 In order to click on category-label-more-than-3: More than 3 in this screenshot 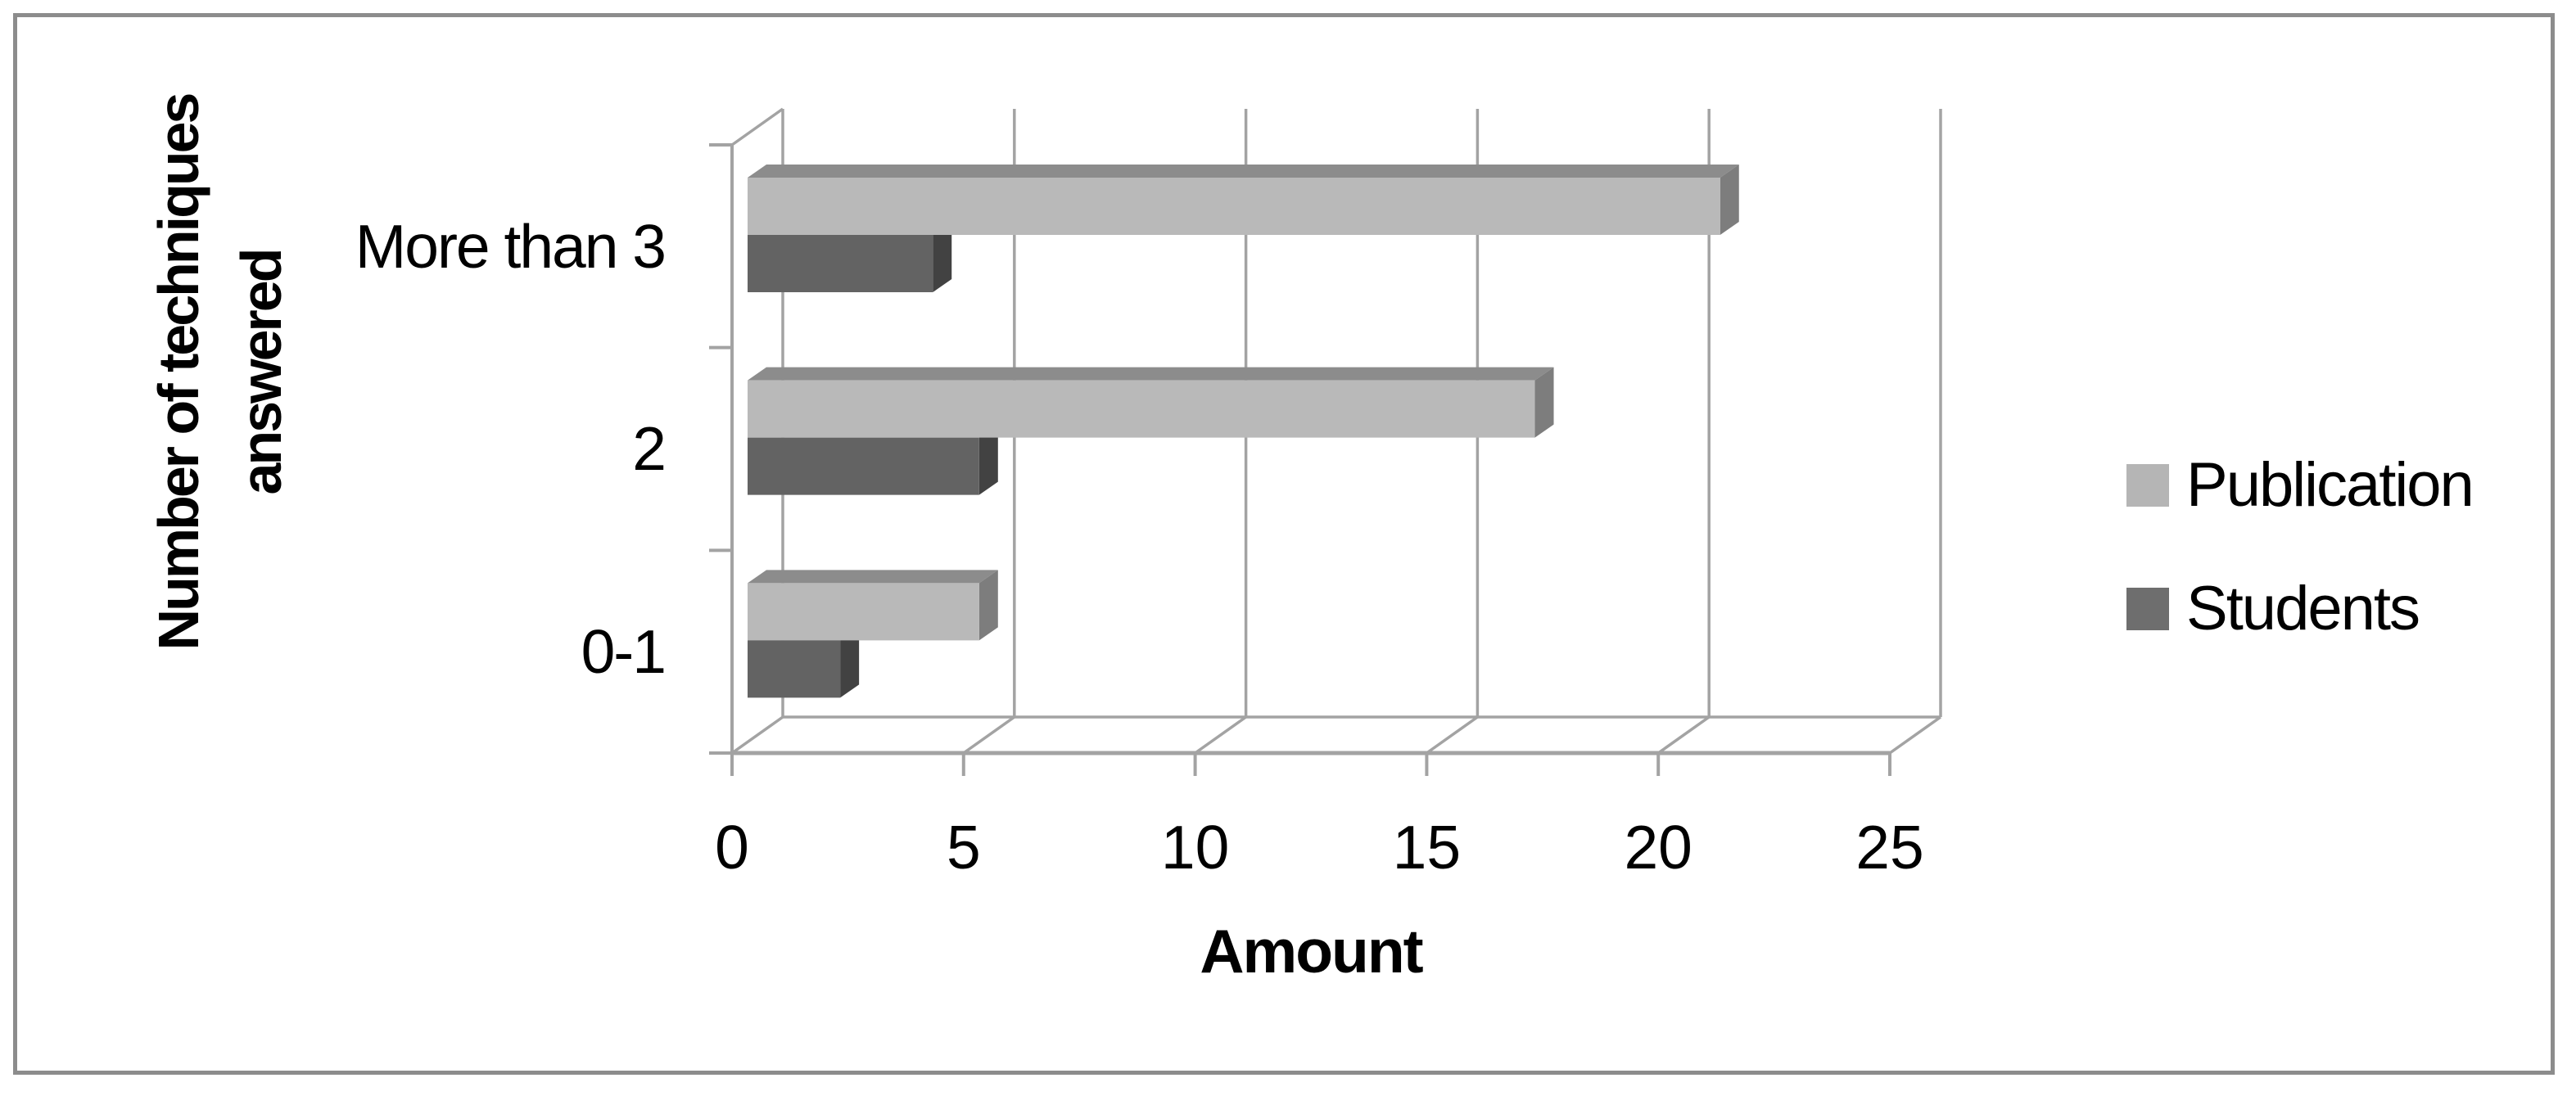, I will do `click(511, 247)`.